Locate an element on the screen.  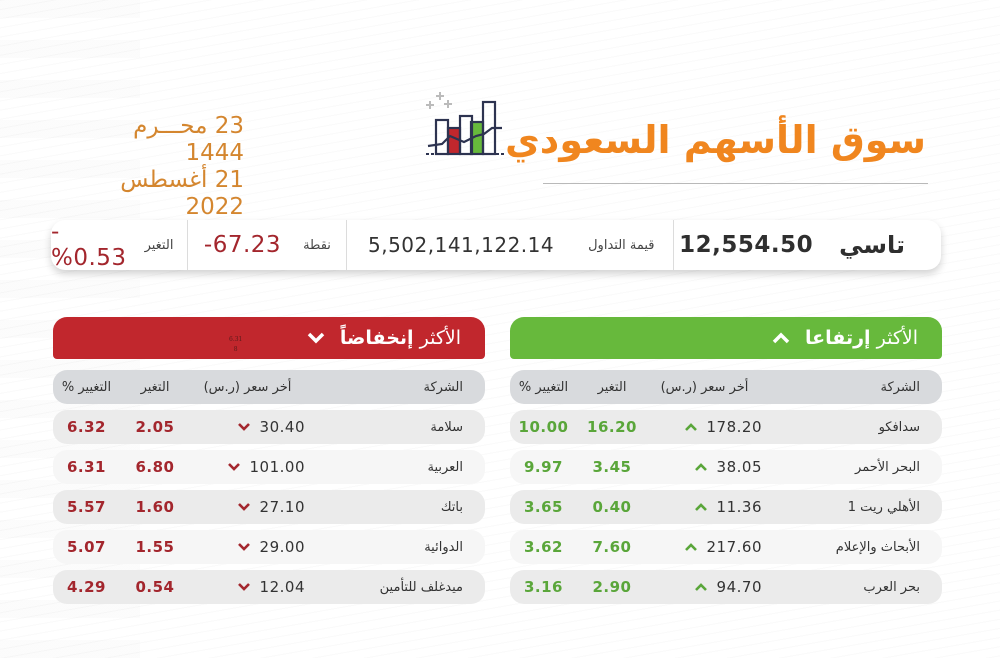
gainers-title-prefix: الأكثر is located at coordinates (897, 338).